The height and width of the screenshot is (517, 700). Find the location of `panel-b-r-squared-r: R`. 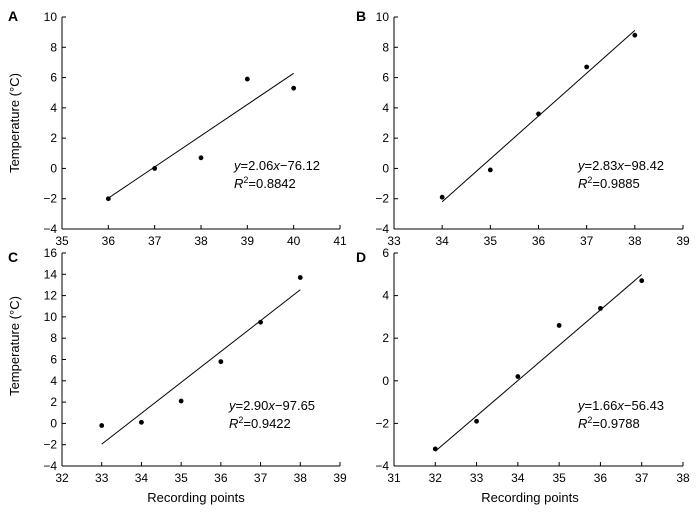

panel-b-r-squared-r: R is located at coordinates (582, 183).